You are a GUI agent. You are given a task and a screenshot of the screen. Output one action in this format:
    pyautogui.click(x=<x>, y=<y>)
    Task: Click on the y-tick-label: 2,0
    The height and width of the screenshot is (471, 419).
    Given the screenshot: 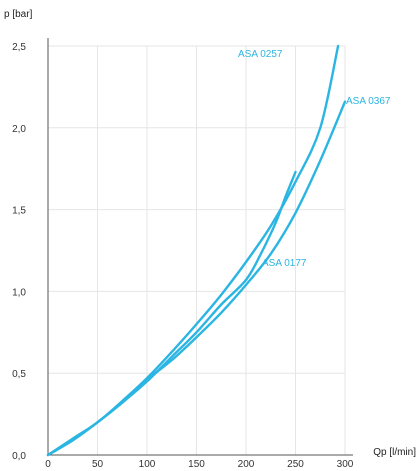 What is the action you would take?
    pyautogui.click(x=19, y=129)
    